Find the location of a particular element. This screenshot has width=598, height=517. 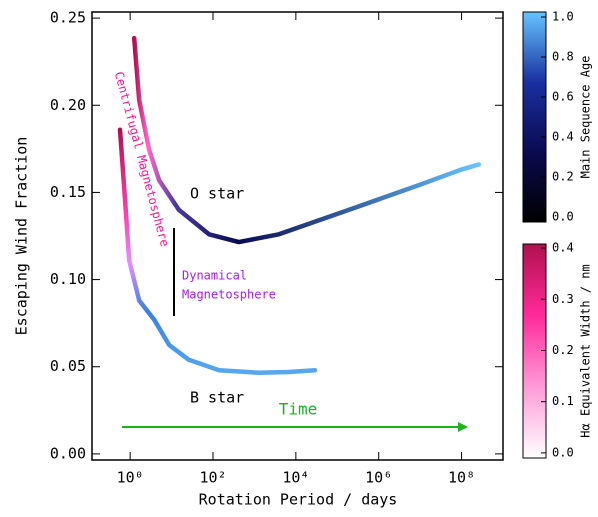

dynamical-label: Magnetosphere is located at coordinates (229, 295).